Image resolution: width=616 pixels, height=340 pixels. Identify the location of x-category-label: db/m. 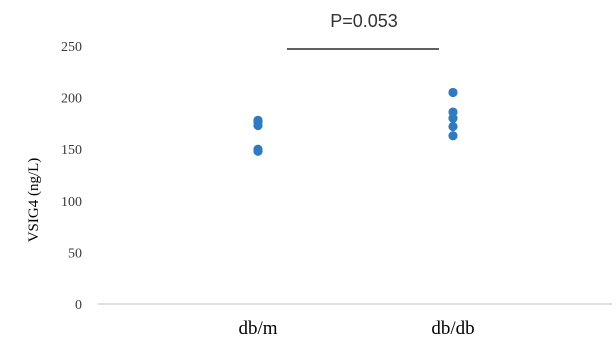
(257, 328).